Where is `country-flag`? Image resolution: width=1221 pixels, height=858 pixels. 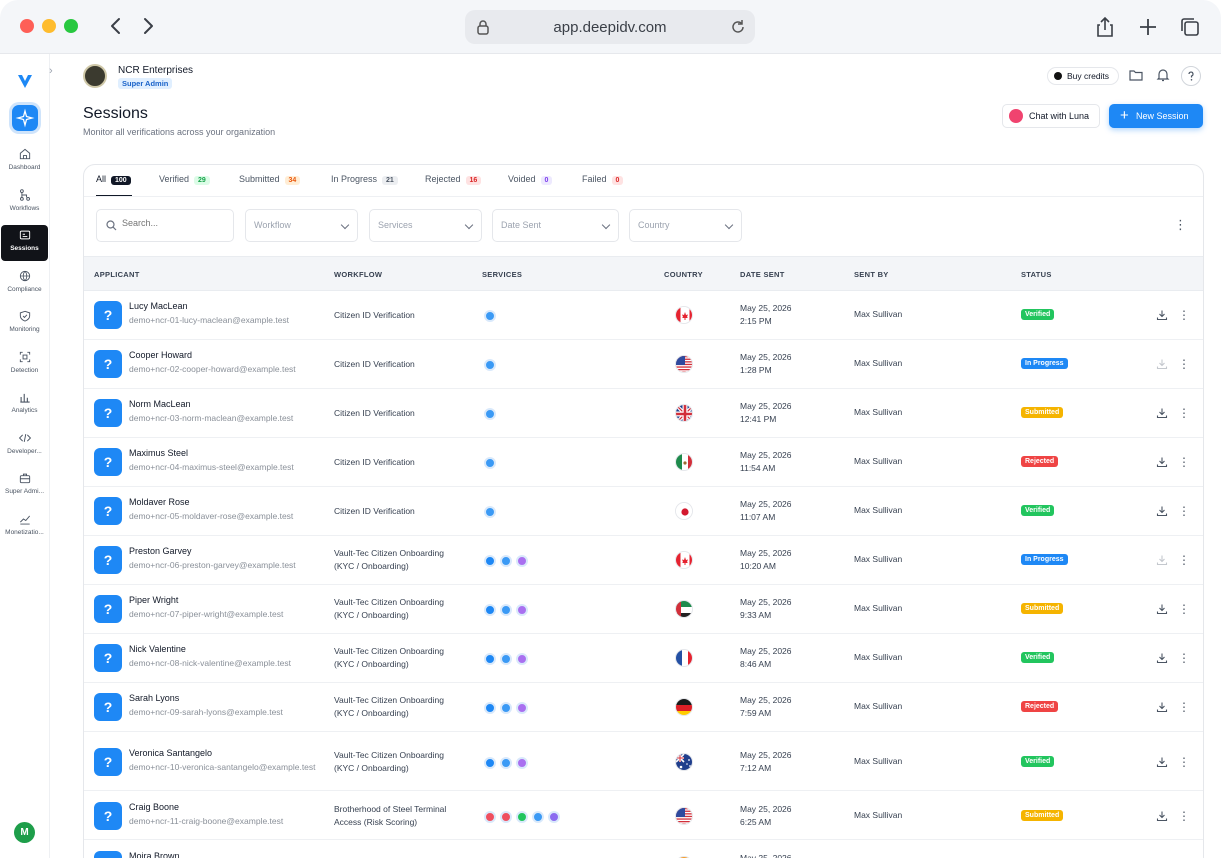 country-flag is located at coordinates (684, 609).